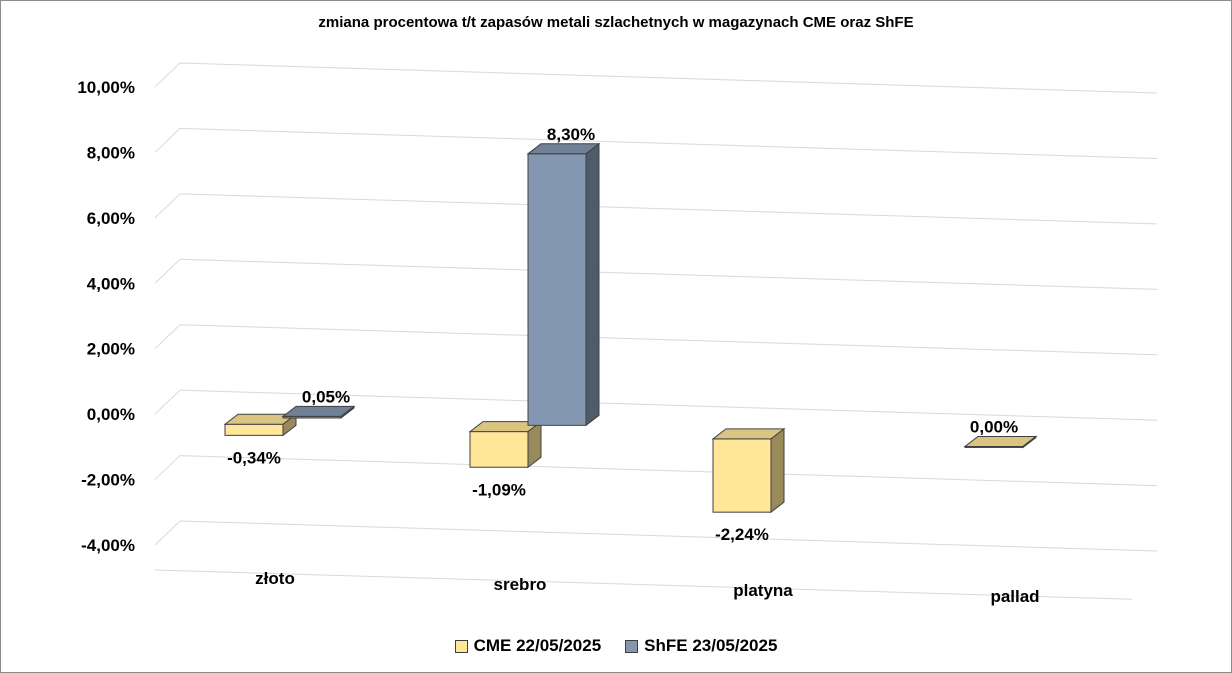  What do you see at coordinates (571, 134) in the screenshot?
I see `data-label: 8,30%` at bounding box center [571, 134].